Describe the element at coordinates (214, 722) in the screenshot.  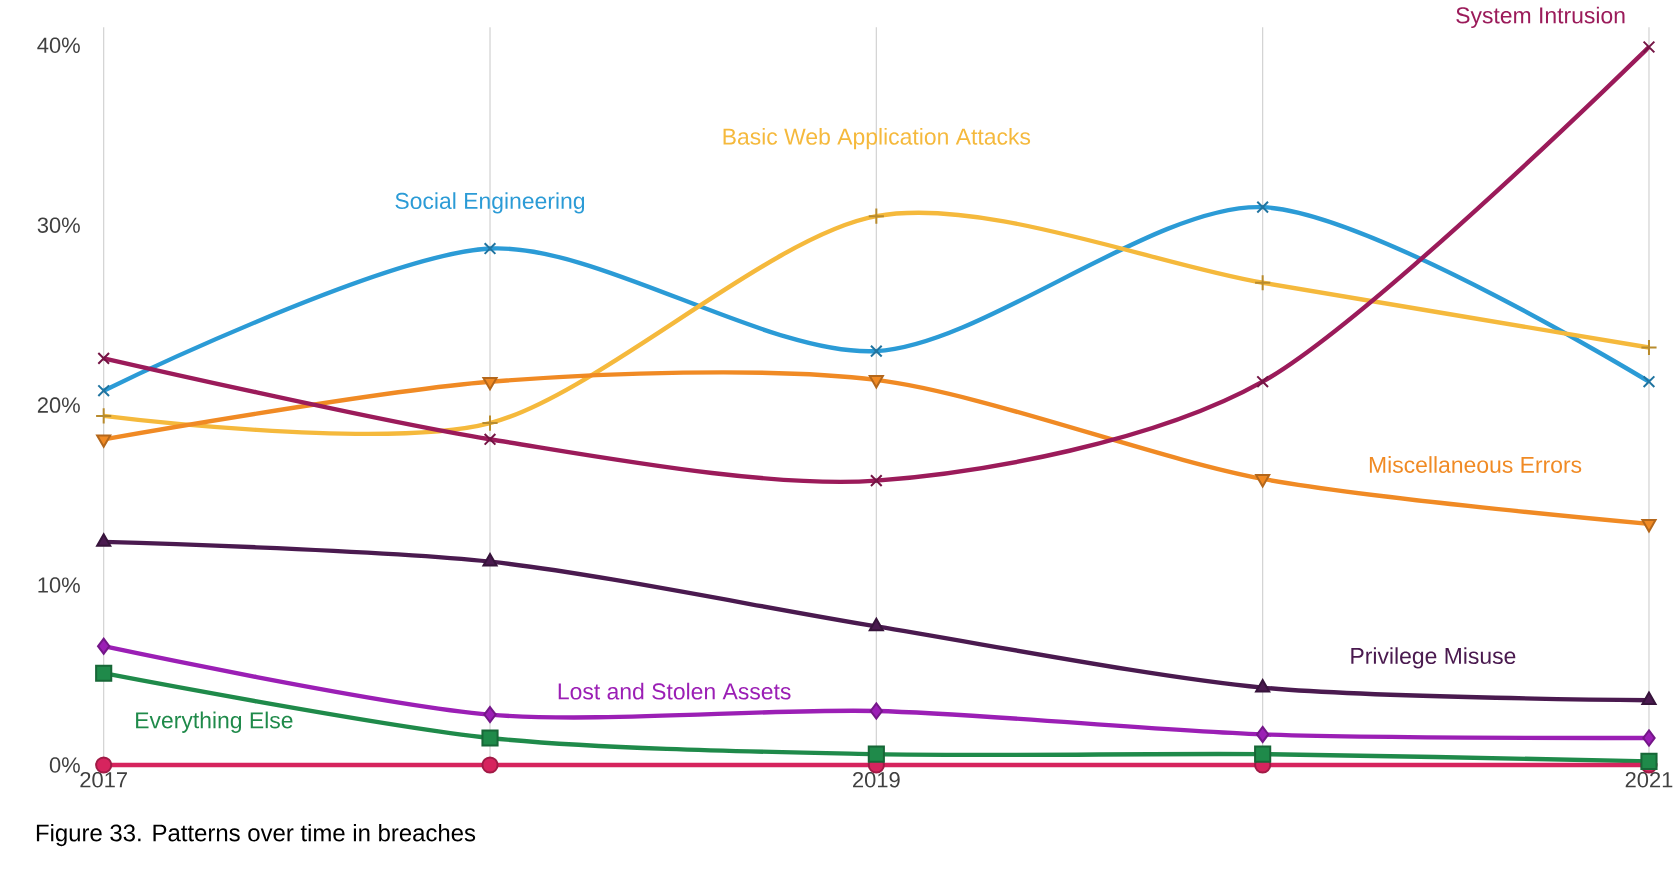
I see `series-label: Everything Else` at that location.